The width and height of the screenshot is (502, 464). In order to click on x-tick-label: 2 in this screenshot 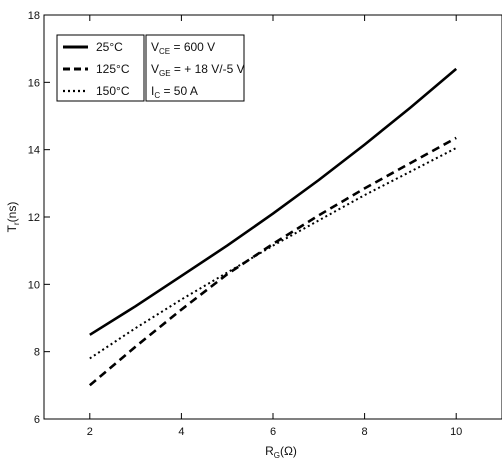, I will do `click(90, 432)`.